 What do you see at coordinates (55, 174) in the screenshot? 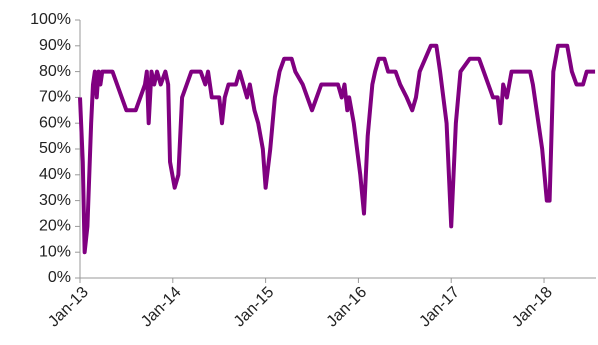
I see `y-tick-label: 40%` at bounding box center [55, 174].